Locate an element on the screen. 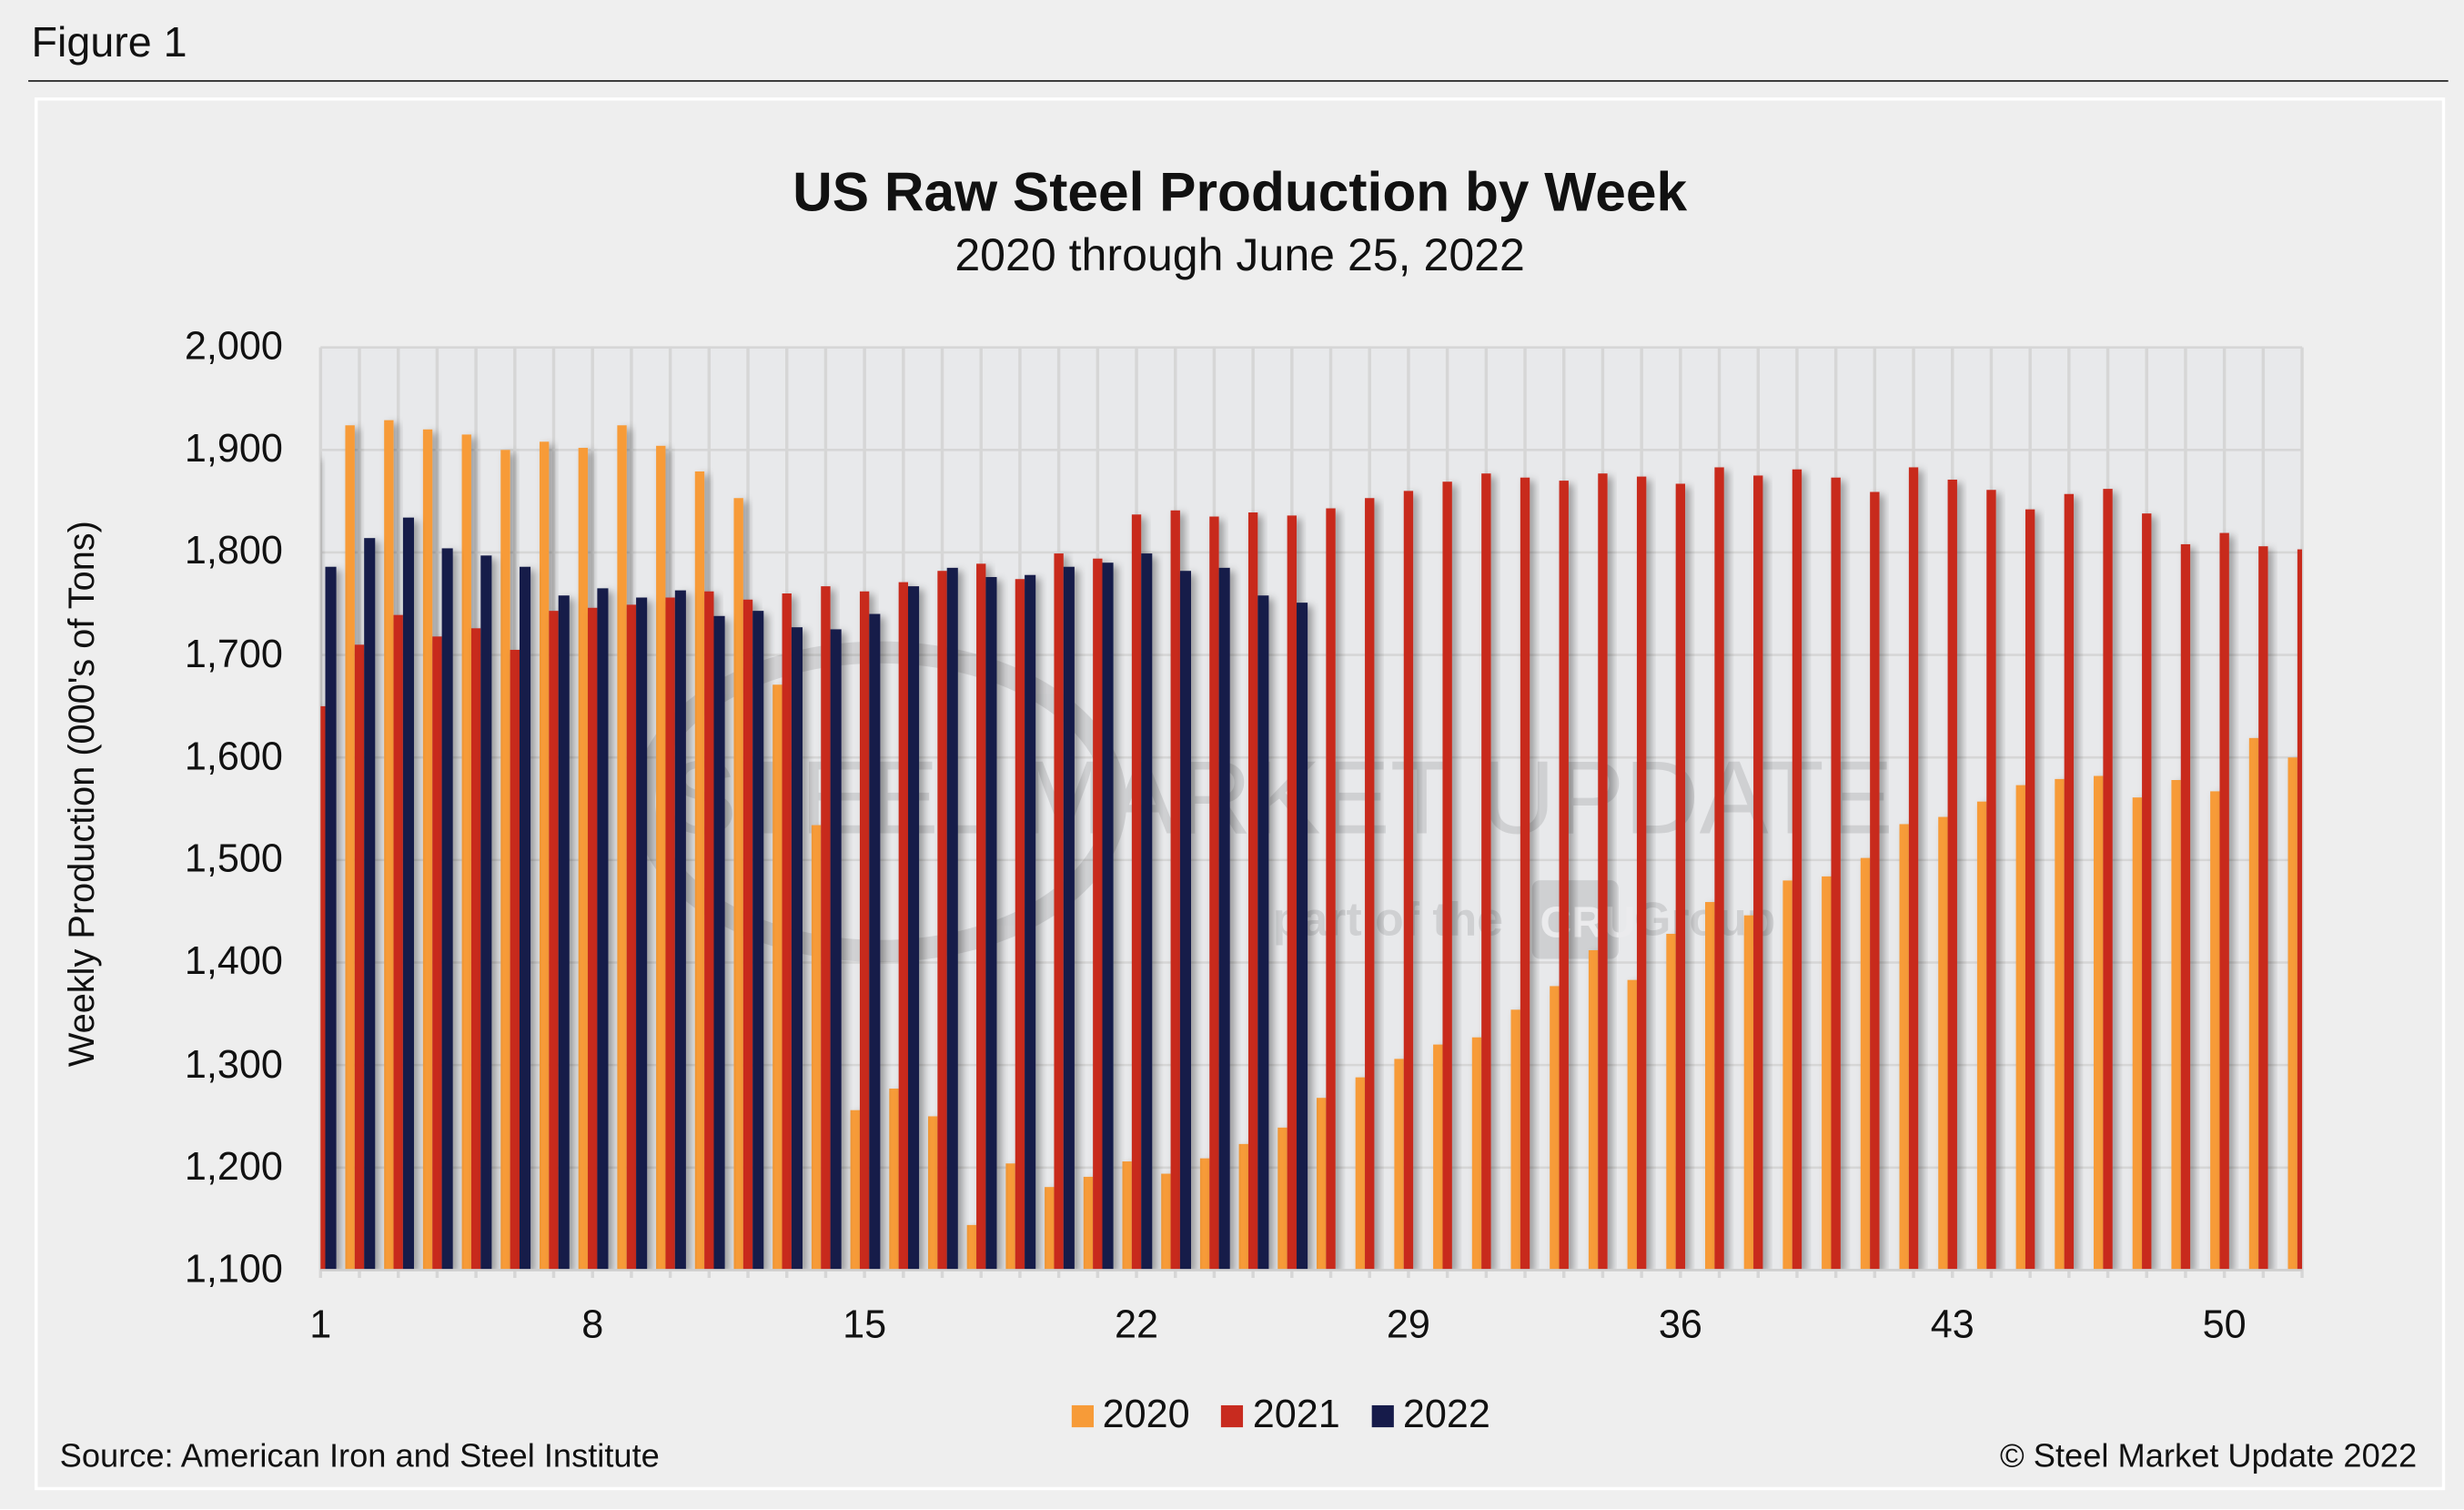 The height and width of the screenshot is (1510, 2464). x-tick-label: 15 is located at coordinates (865, 1325).